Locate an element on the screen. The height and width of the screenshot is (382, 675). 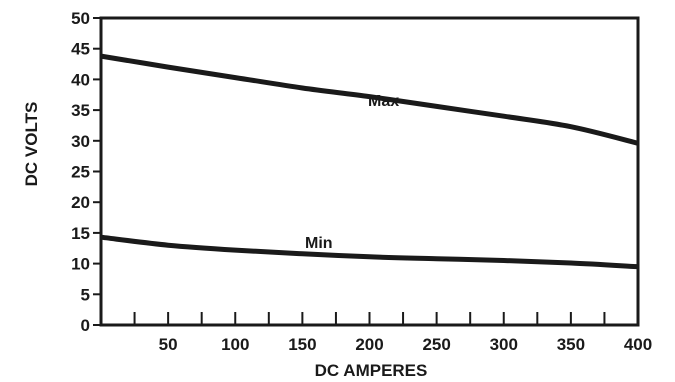
x-tick-label: 100 is located at coordinates (235, 344).